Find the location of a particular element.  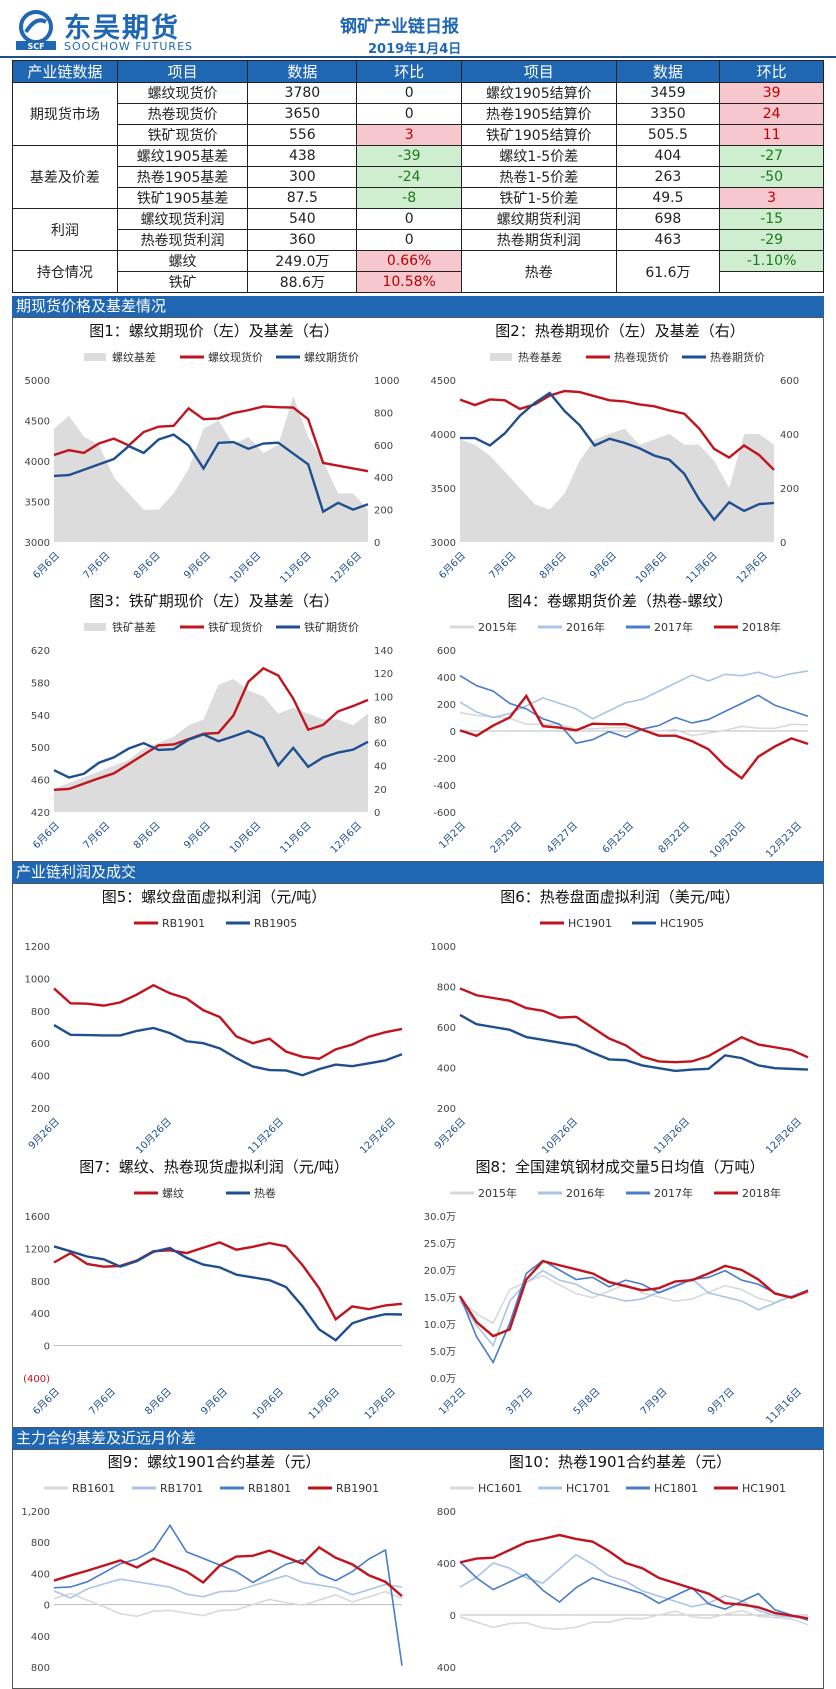

legend-label: 热卷现货价 is located at coordinates (641, 357).